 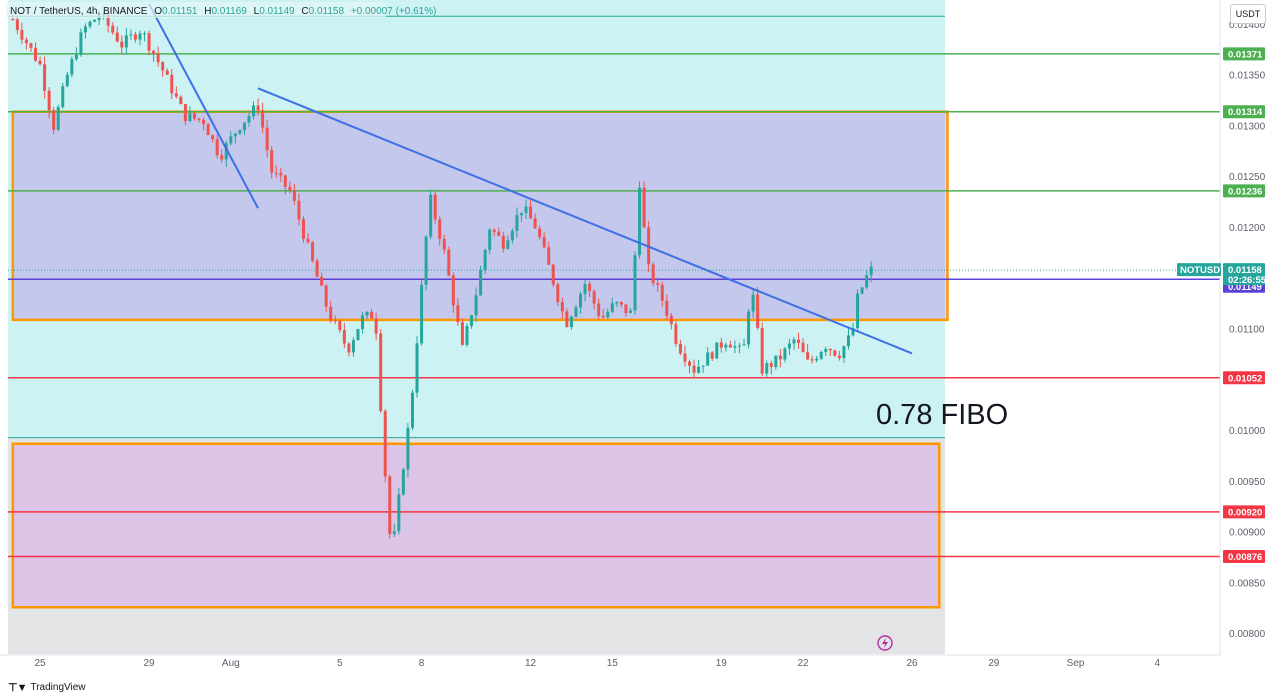 What do you see at coordinates (1247, 330) in the screenshot?
I see `y-tick-label: 0.01100` at bounding box center [1247, 330].